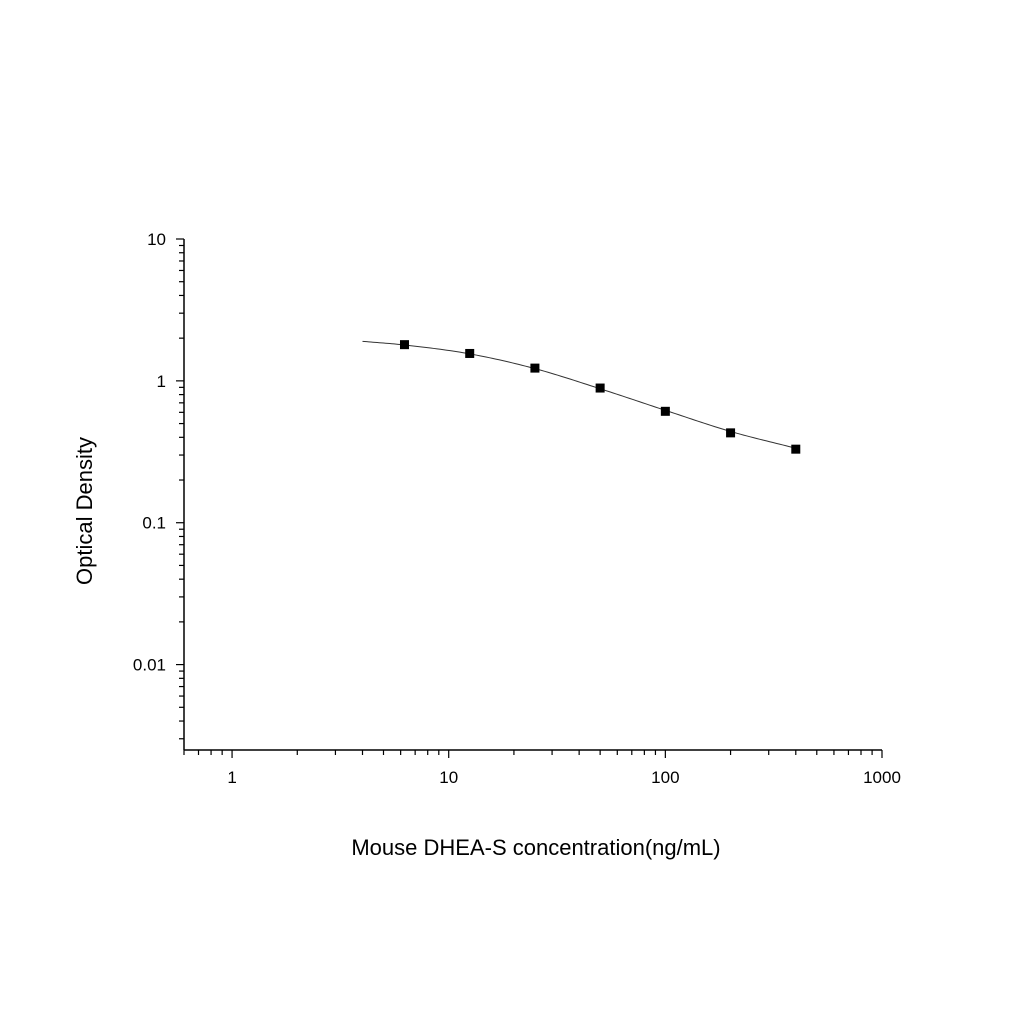 The height and width of the screenshot is (1024, 1024). What do you see at coordinates (156, 239) in the screenshot?
I see `y-tick-label: 10` at bounding box center [156, 239].